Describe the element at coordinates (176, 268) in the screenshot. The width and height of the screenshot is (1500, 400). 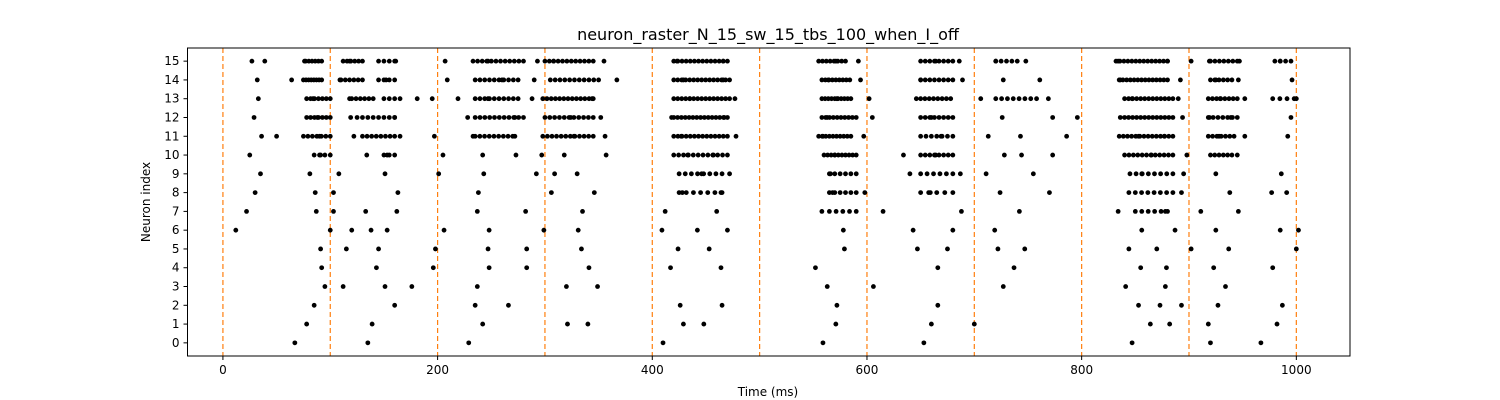
I see `y-tick-label: 4` at that location.